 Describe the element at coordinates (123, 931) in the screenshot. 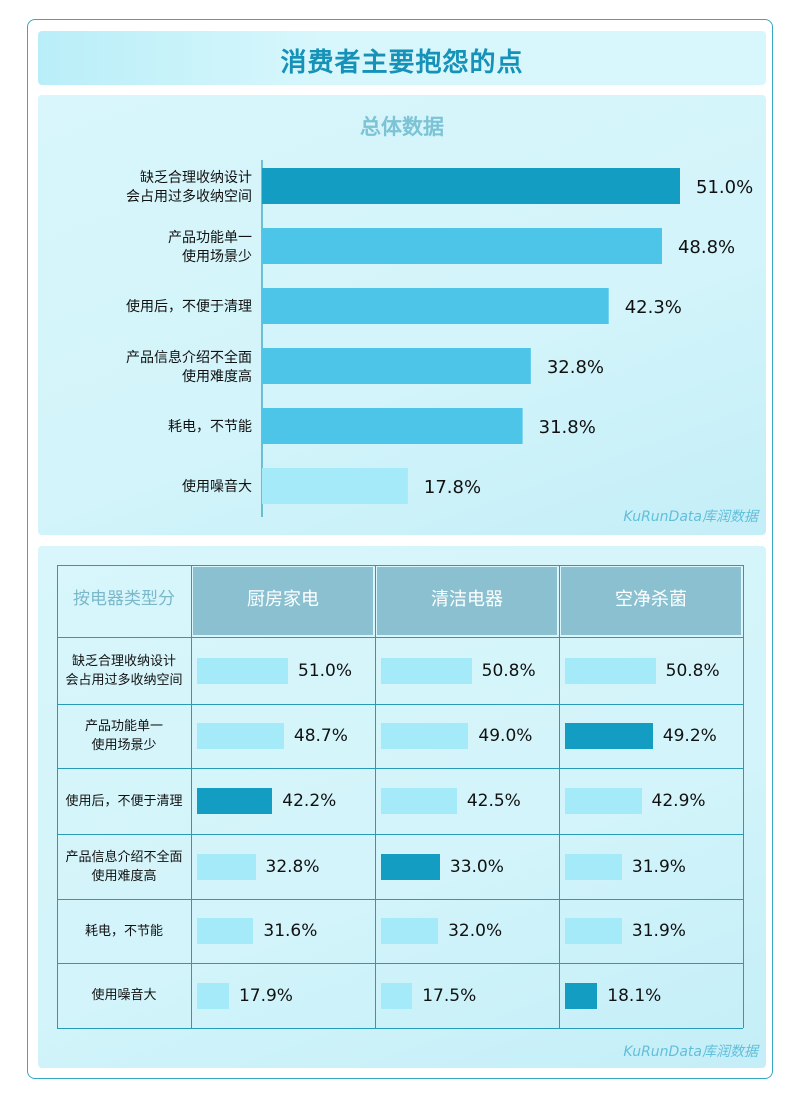

I see `row-label-4: 耗电，不节能` at that location.